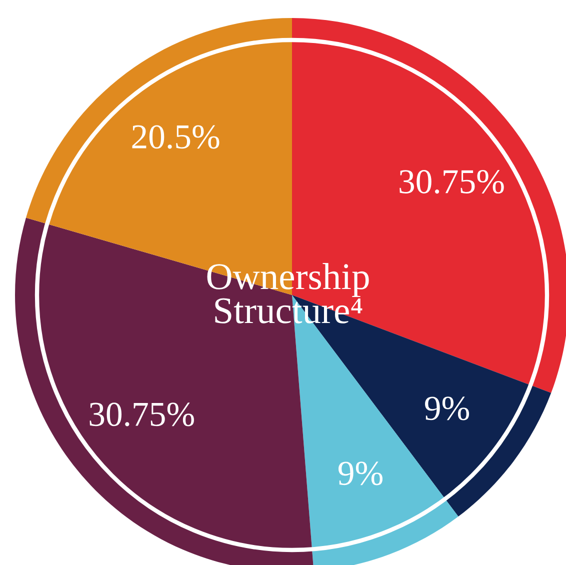 The height and width of the screenshot is (565, 566). Describe the element at coordinates (176, 137) in the screenshot. I see `data-label: 20.5%` at that location.